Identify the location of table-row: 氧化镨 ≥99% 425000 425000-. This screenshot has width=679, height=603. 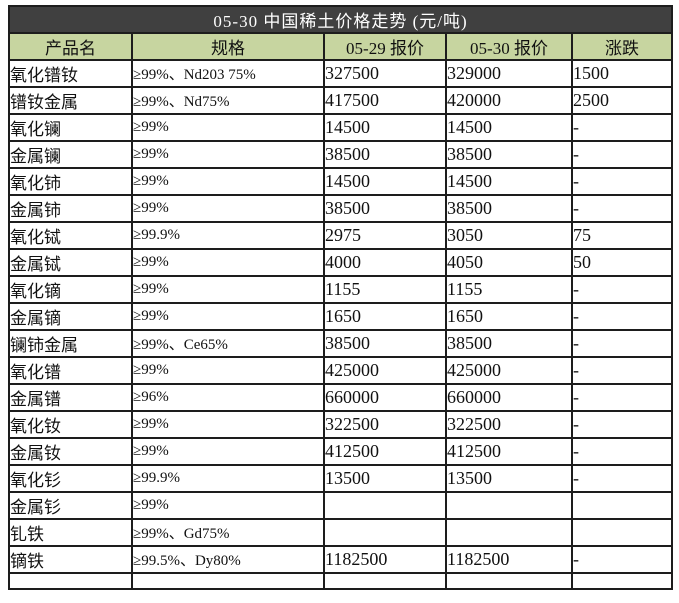
(341, 370).